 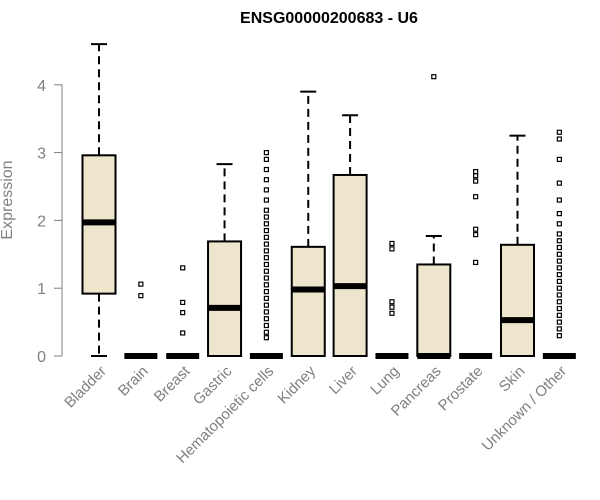 I want to click on y-tick-label: 1, so click(x=41, y=289).